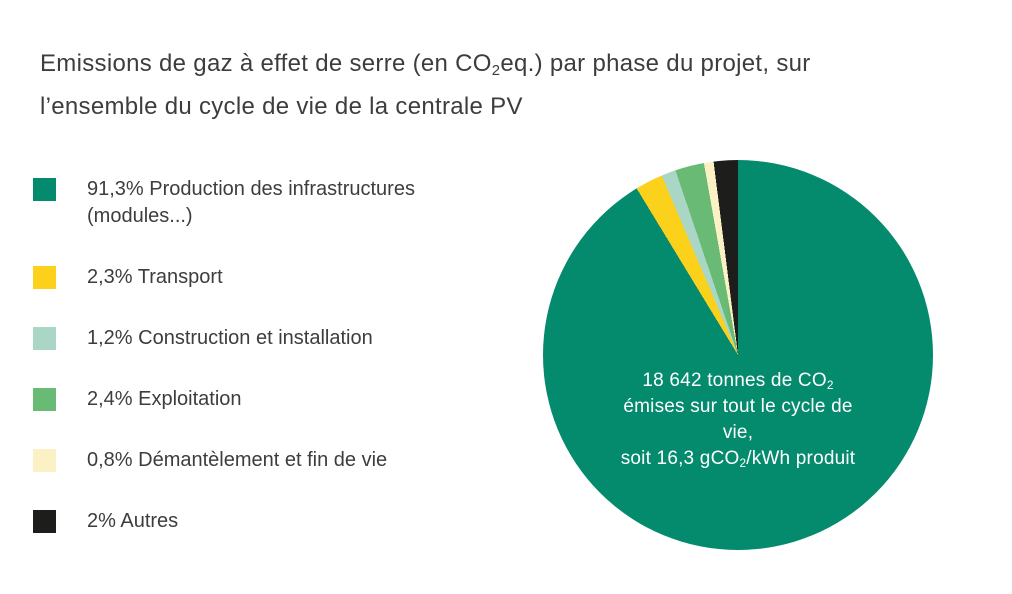 Image resolution: width=1012 pixels, height=594 pixels. Describe the element at coordinates (738, 432) in the screenshot. I see `pie-center-line-3: vie,` at that location.